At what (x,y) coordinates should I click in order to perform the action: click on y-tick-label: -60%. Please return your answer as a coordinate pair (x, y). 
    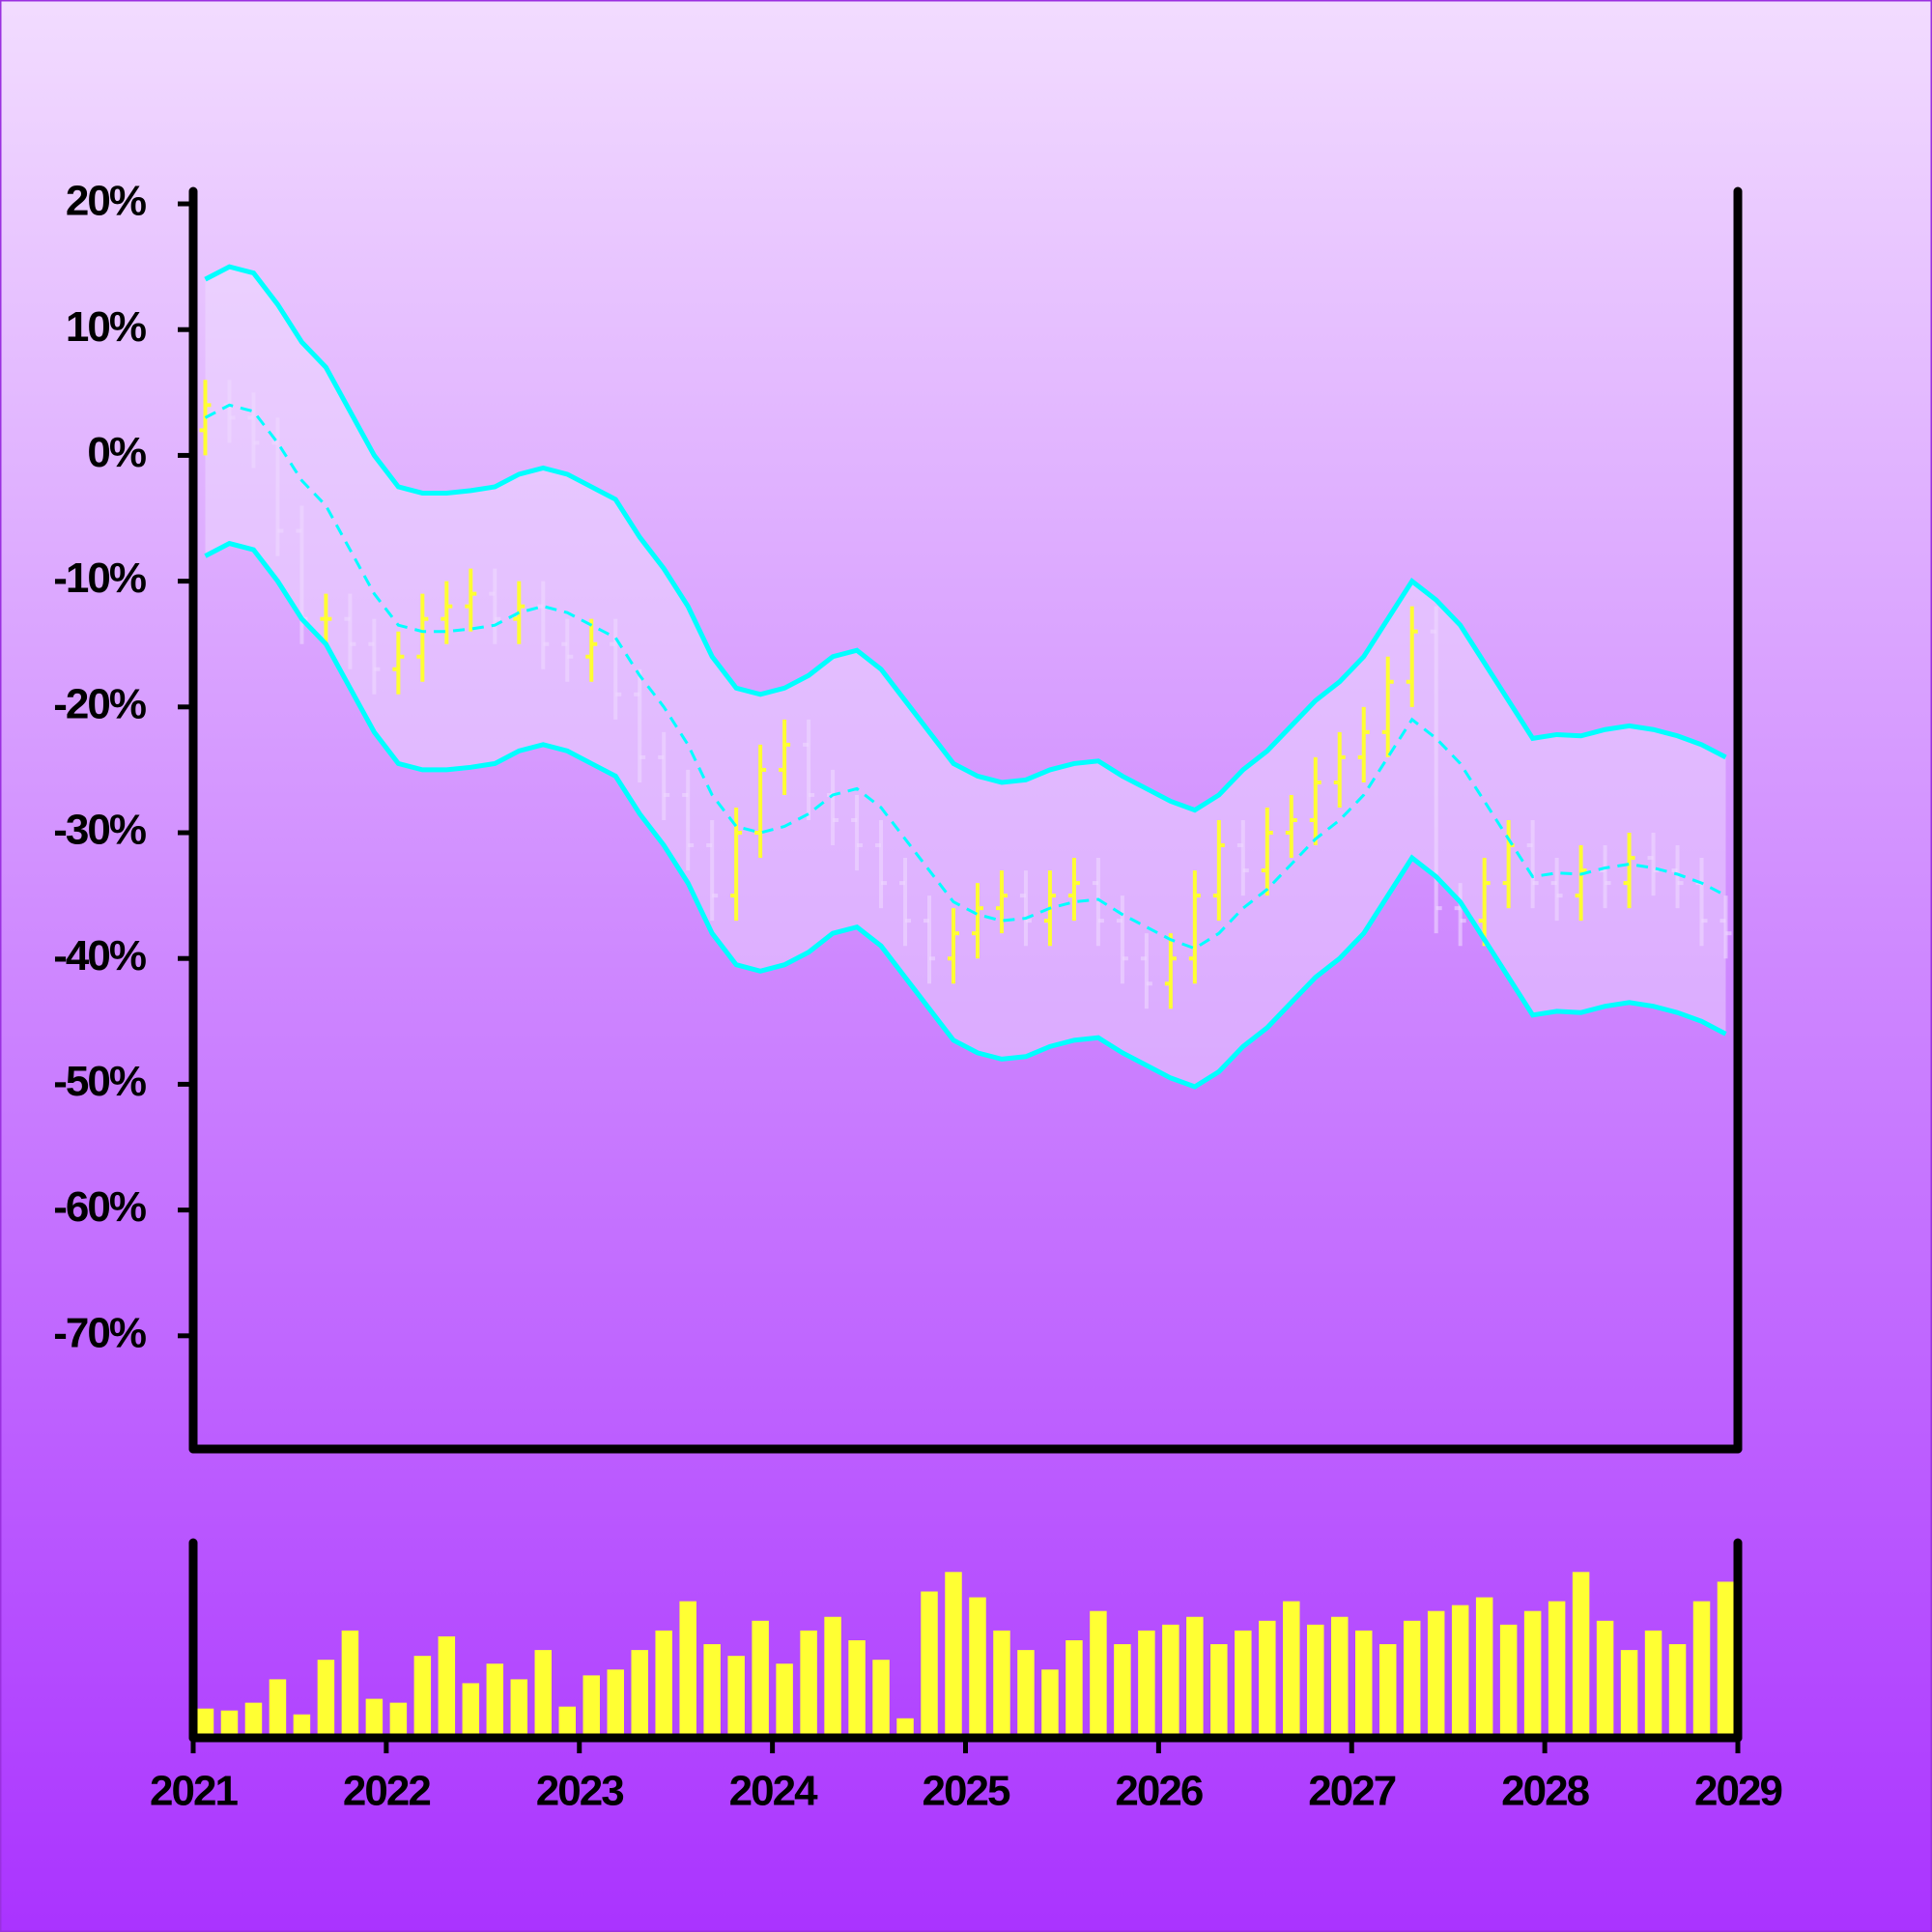
    Looking at the image, I should click on (99, 1207).